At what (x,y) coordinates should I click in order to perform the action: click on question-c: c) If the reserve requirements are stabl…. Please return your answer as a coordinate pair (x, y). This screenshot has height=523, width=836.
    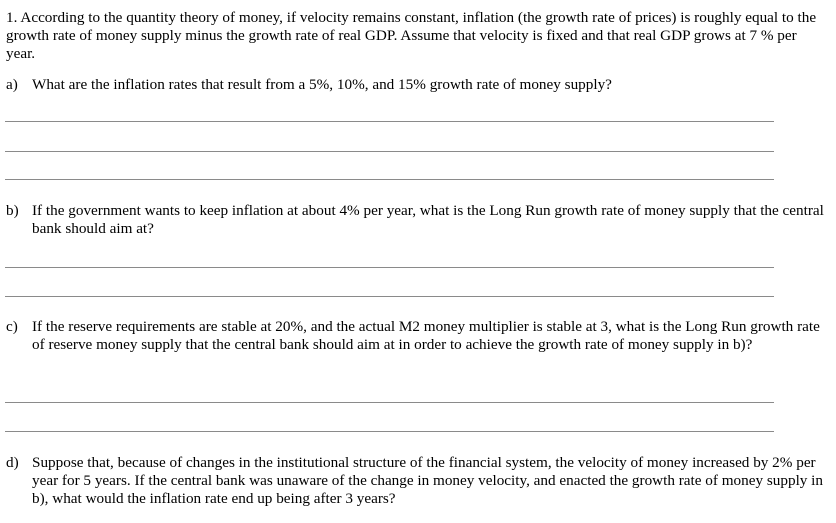
    Looking at the image, I should click on (417, 336).